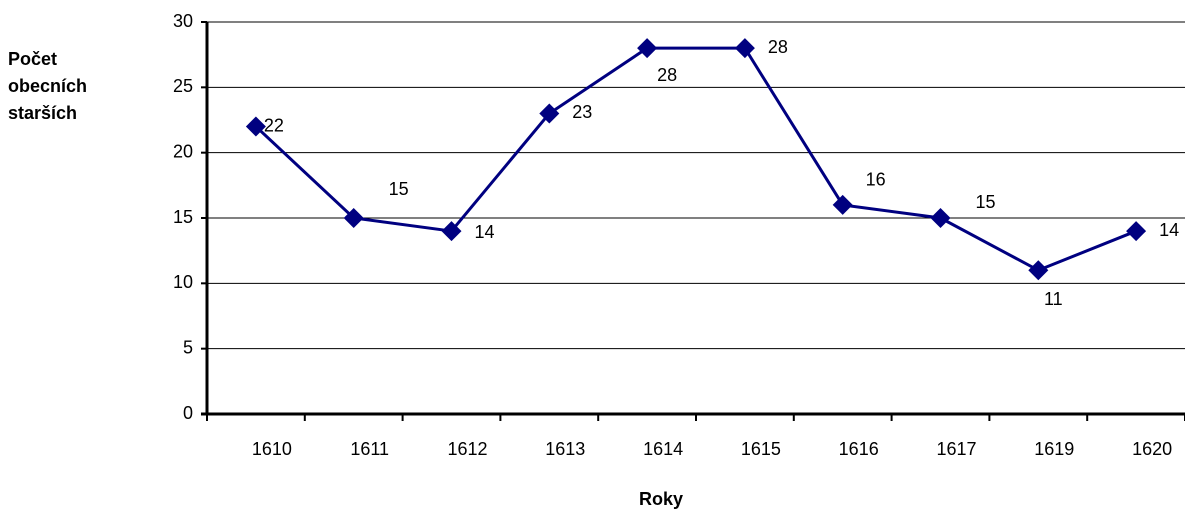  Describe the element at coordinates (1053, 299) in the screenshot. I see `data-label: 11` at that location.